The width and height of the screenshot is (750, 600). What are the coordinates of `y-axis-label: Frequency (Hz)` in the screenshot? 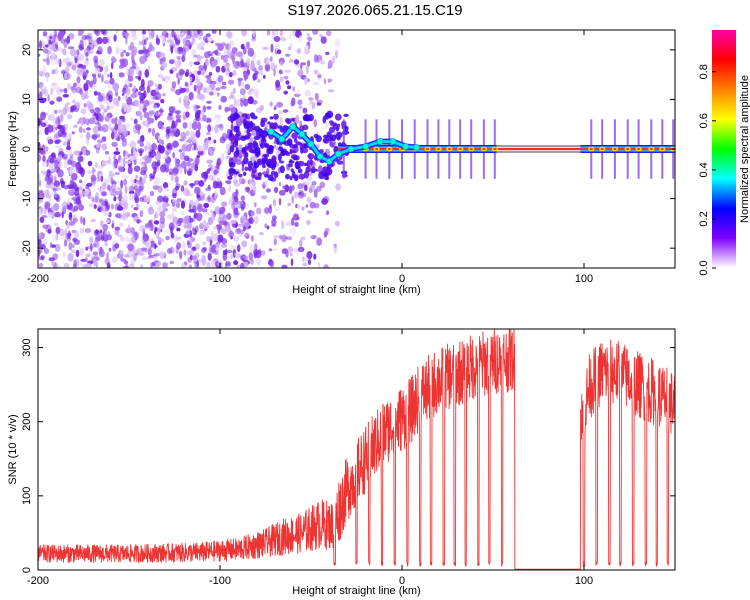 It's located at (13, 149).